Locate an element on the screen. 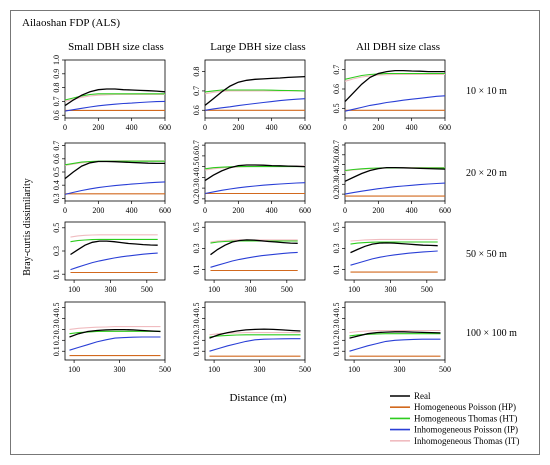  panel-4-all-frame is located at coordinates (395, 331).